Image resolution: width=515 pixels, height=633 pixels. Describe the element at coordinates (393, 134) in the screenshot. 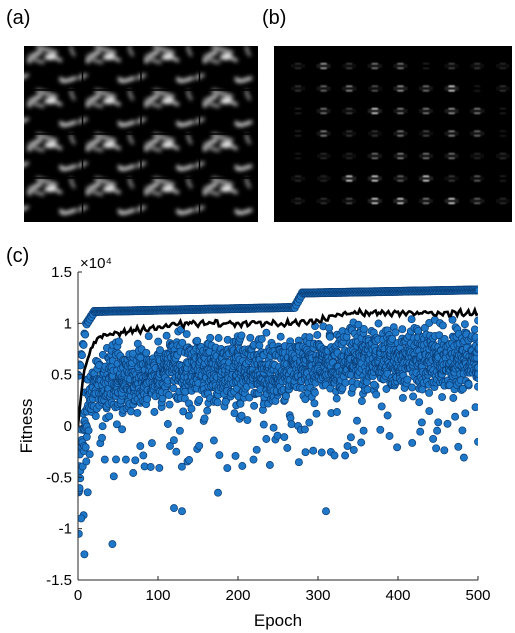

I see `sparse-grid-image` at that location.